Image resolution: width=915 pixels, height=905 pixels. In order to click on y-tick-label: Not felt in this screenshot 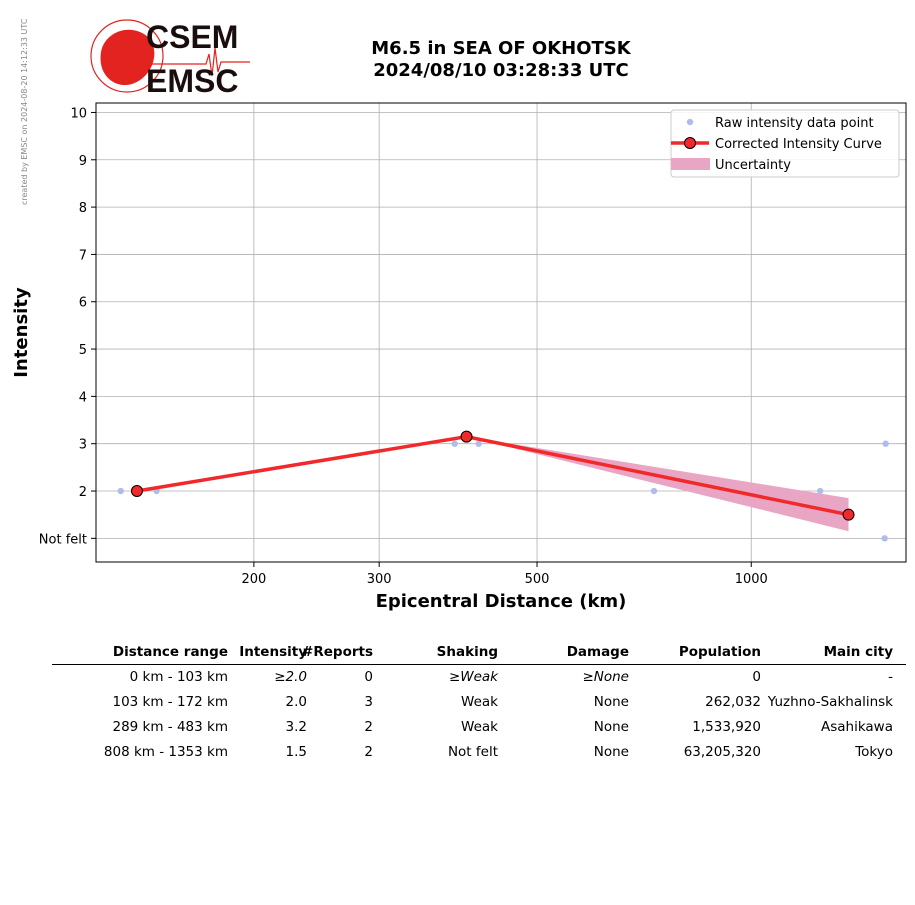, I will do `click(63, 539)`.